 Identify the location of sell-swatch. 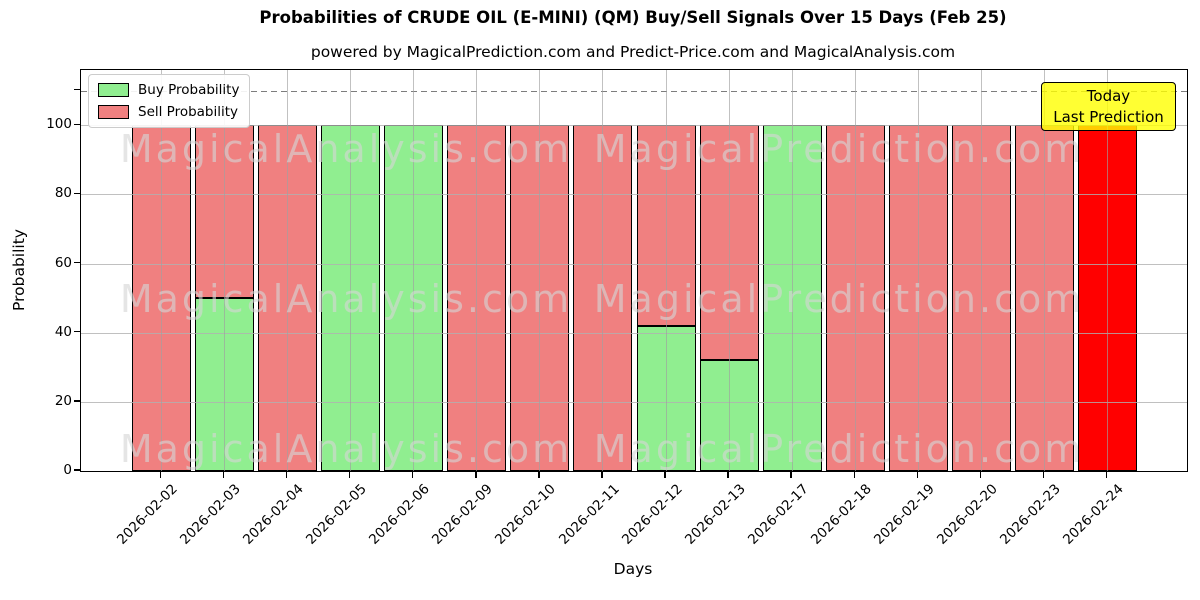
(113, 112).